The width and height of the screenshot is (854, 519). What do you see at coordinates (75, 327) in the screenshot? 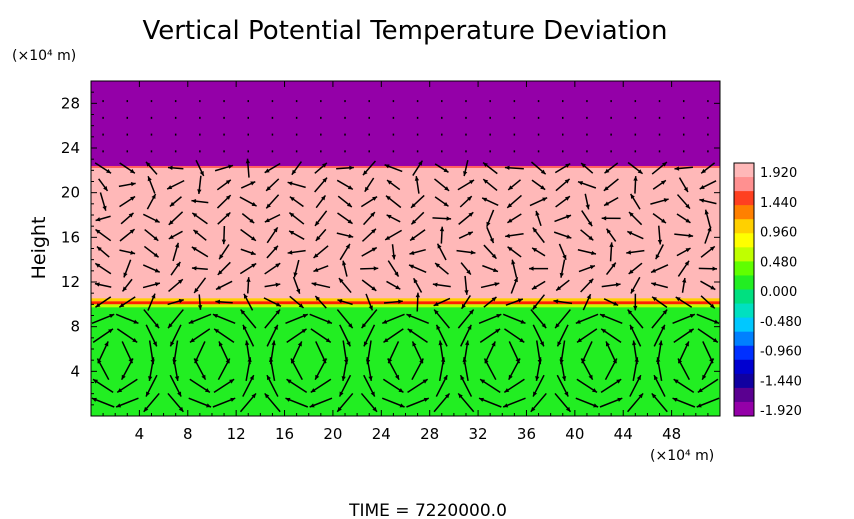
I see `y-tick-label: 8` at bounding box center [75, 327].